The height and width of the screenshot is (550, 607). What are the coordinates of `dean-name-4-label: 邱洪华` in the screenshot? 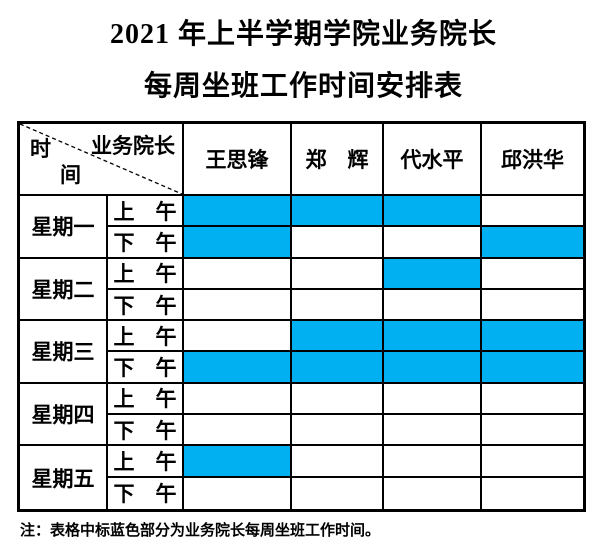 It's located at (532, 160).